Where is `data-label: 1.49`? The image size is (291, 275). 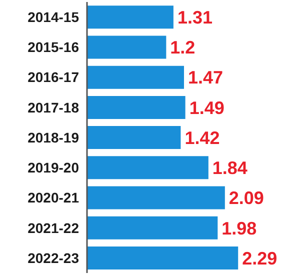
data-label: 1.49 is located at coordinates (206, 108).